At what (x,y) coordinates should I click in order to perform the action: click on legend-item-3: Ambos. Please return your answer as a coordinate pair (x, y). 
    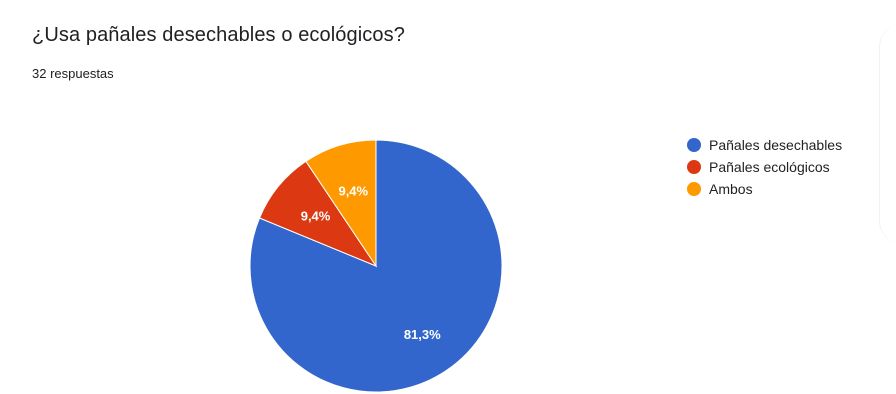
    Looking at the image, I should click on (764, 189).